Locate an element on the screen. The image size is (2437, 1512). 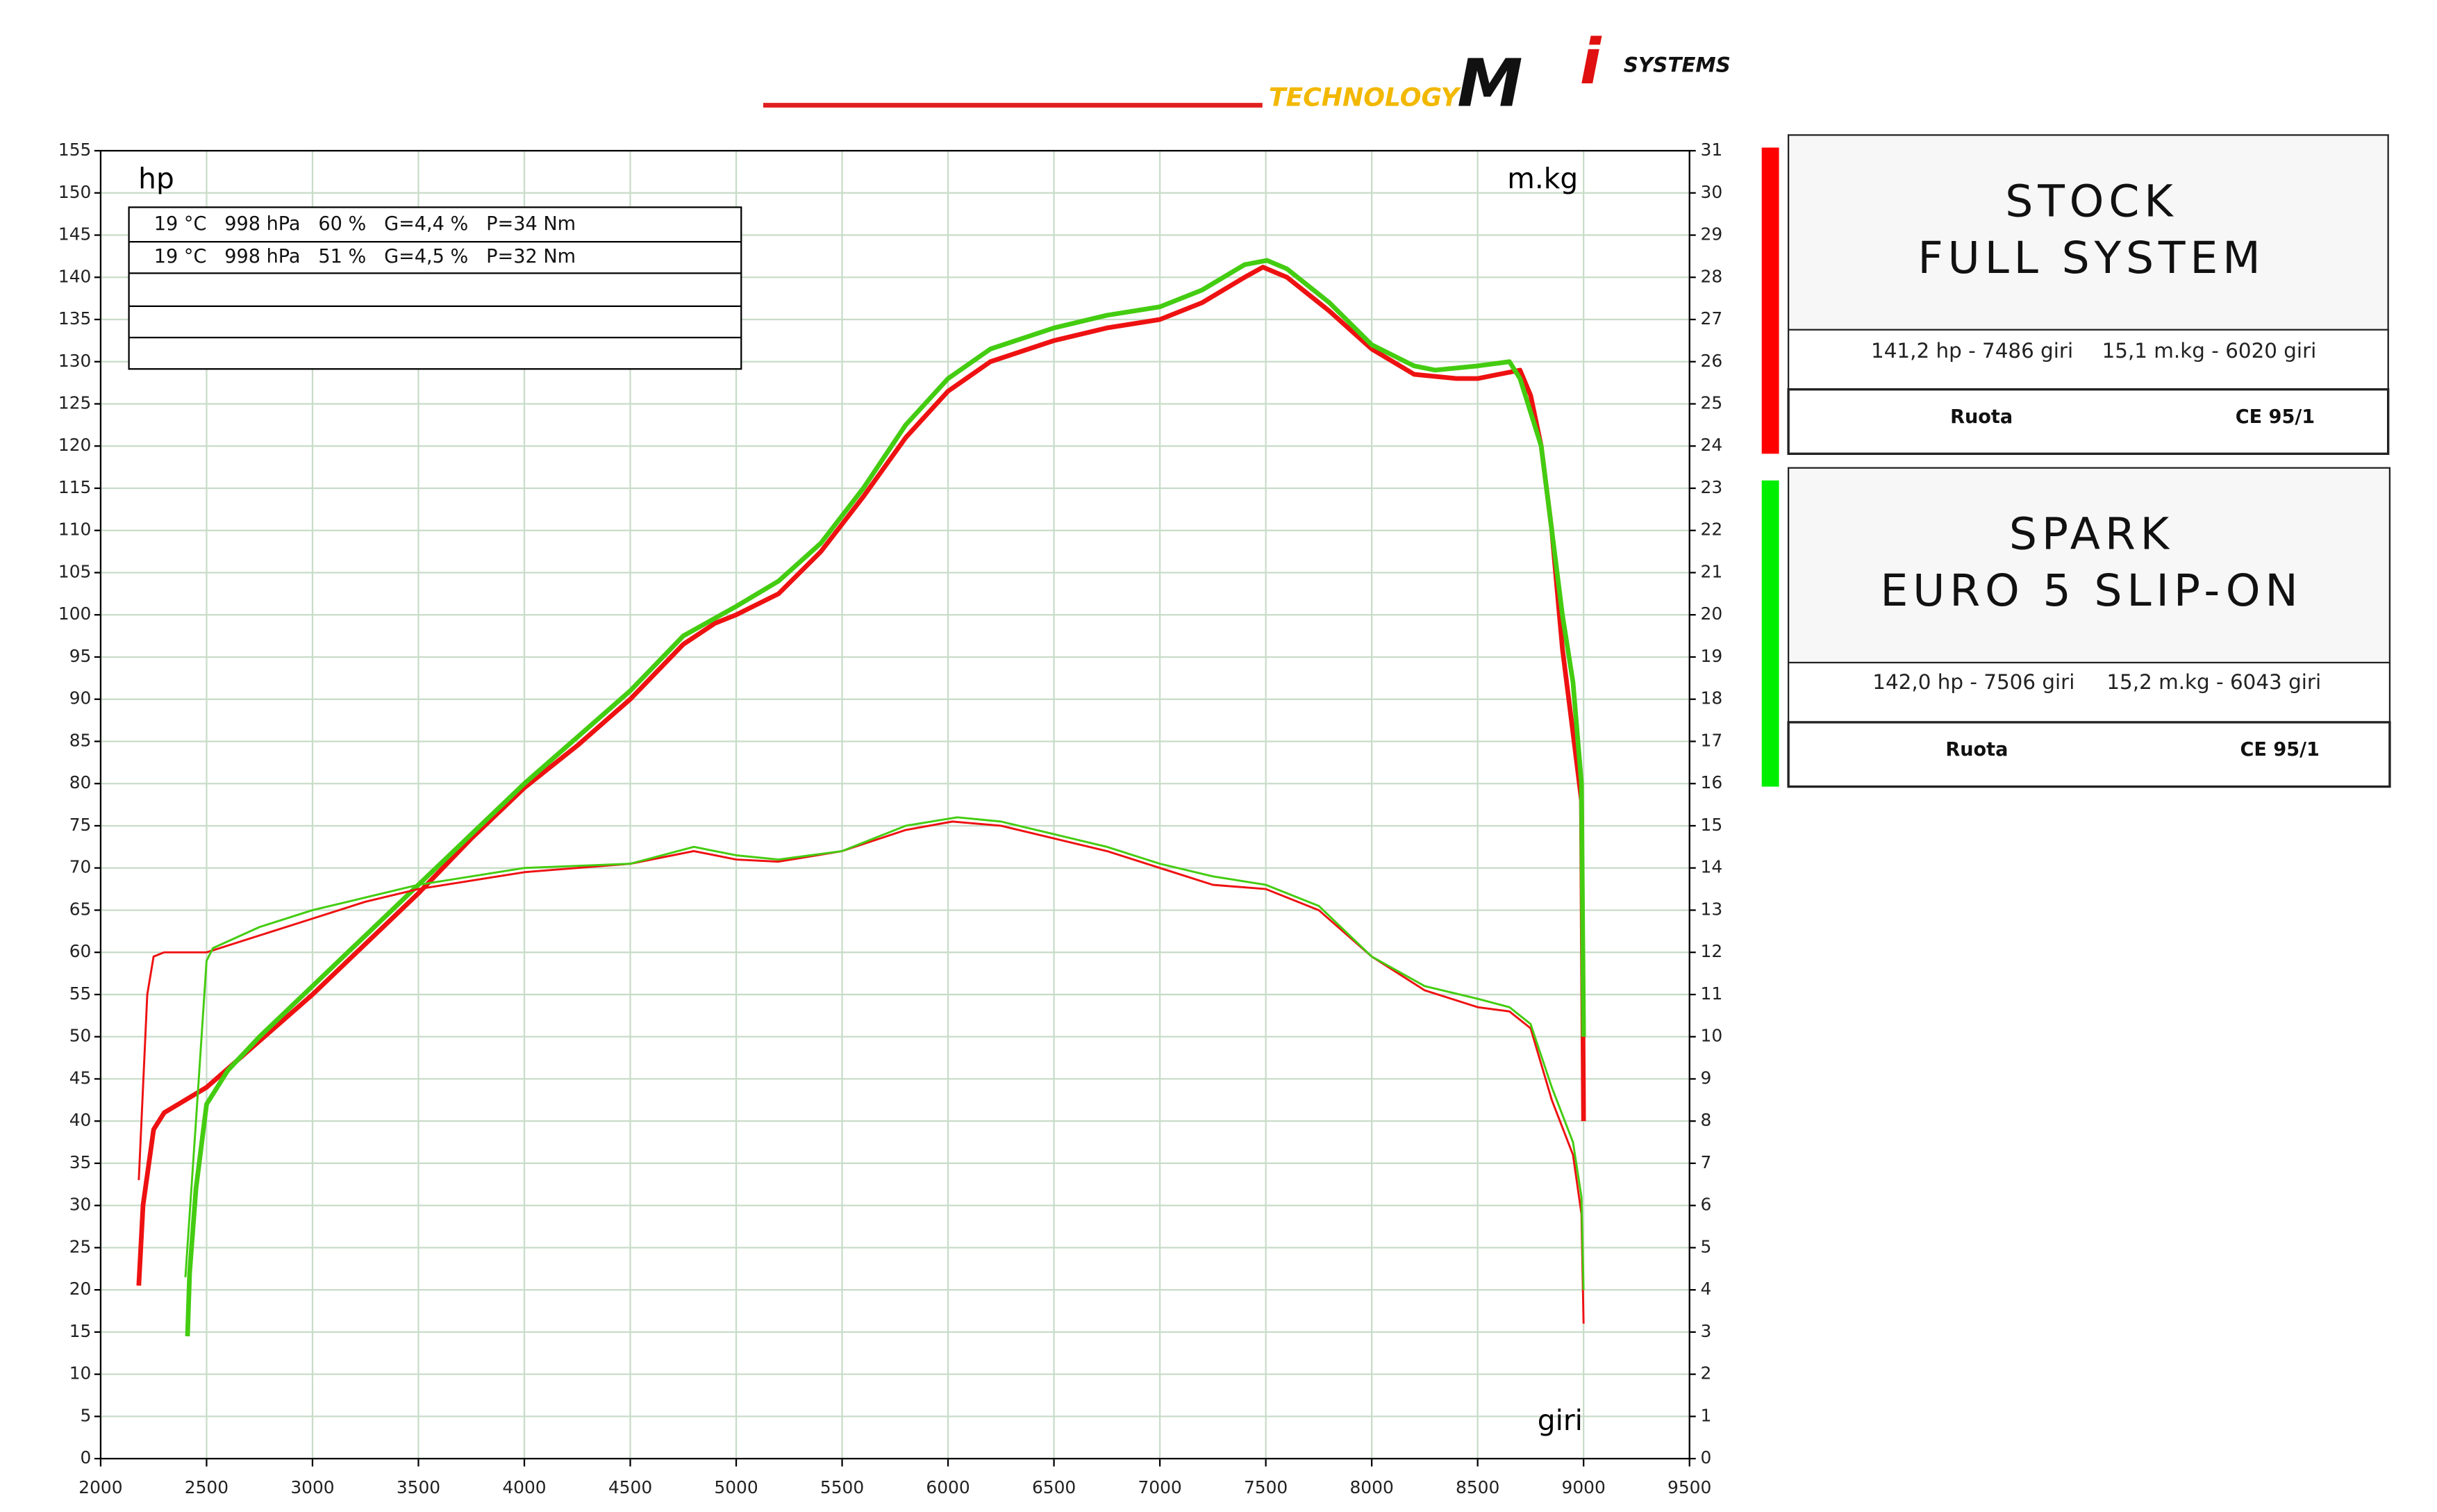
y2-tick-label: 29 is located at coordinates (1712, 234).